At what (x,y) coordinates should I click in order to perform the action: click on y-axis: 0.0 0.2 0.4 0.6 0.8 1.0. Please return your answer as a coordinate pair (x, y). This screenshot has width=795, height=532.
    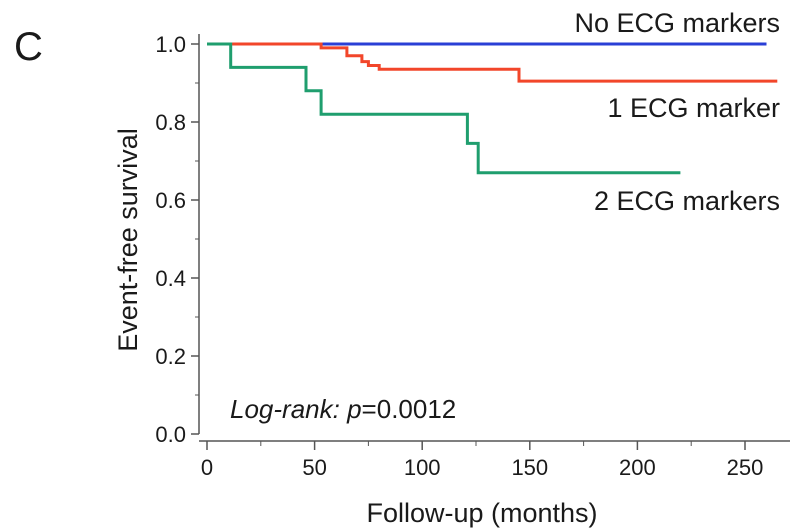
    Looking at the image, I should click on (177, 239).